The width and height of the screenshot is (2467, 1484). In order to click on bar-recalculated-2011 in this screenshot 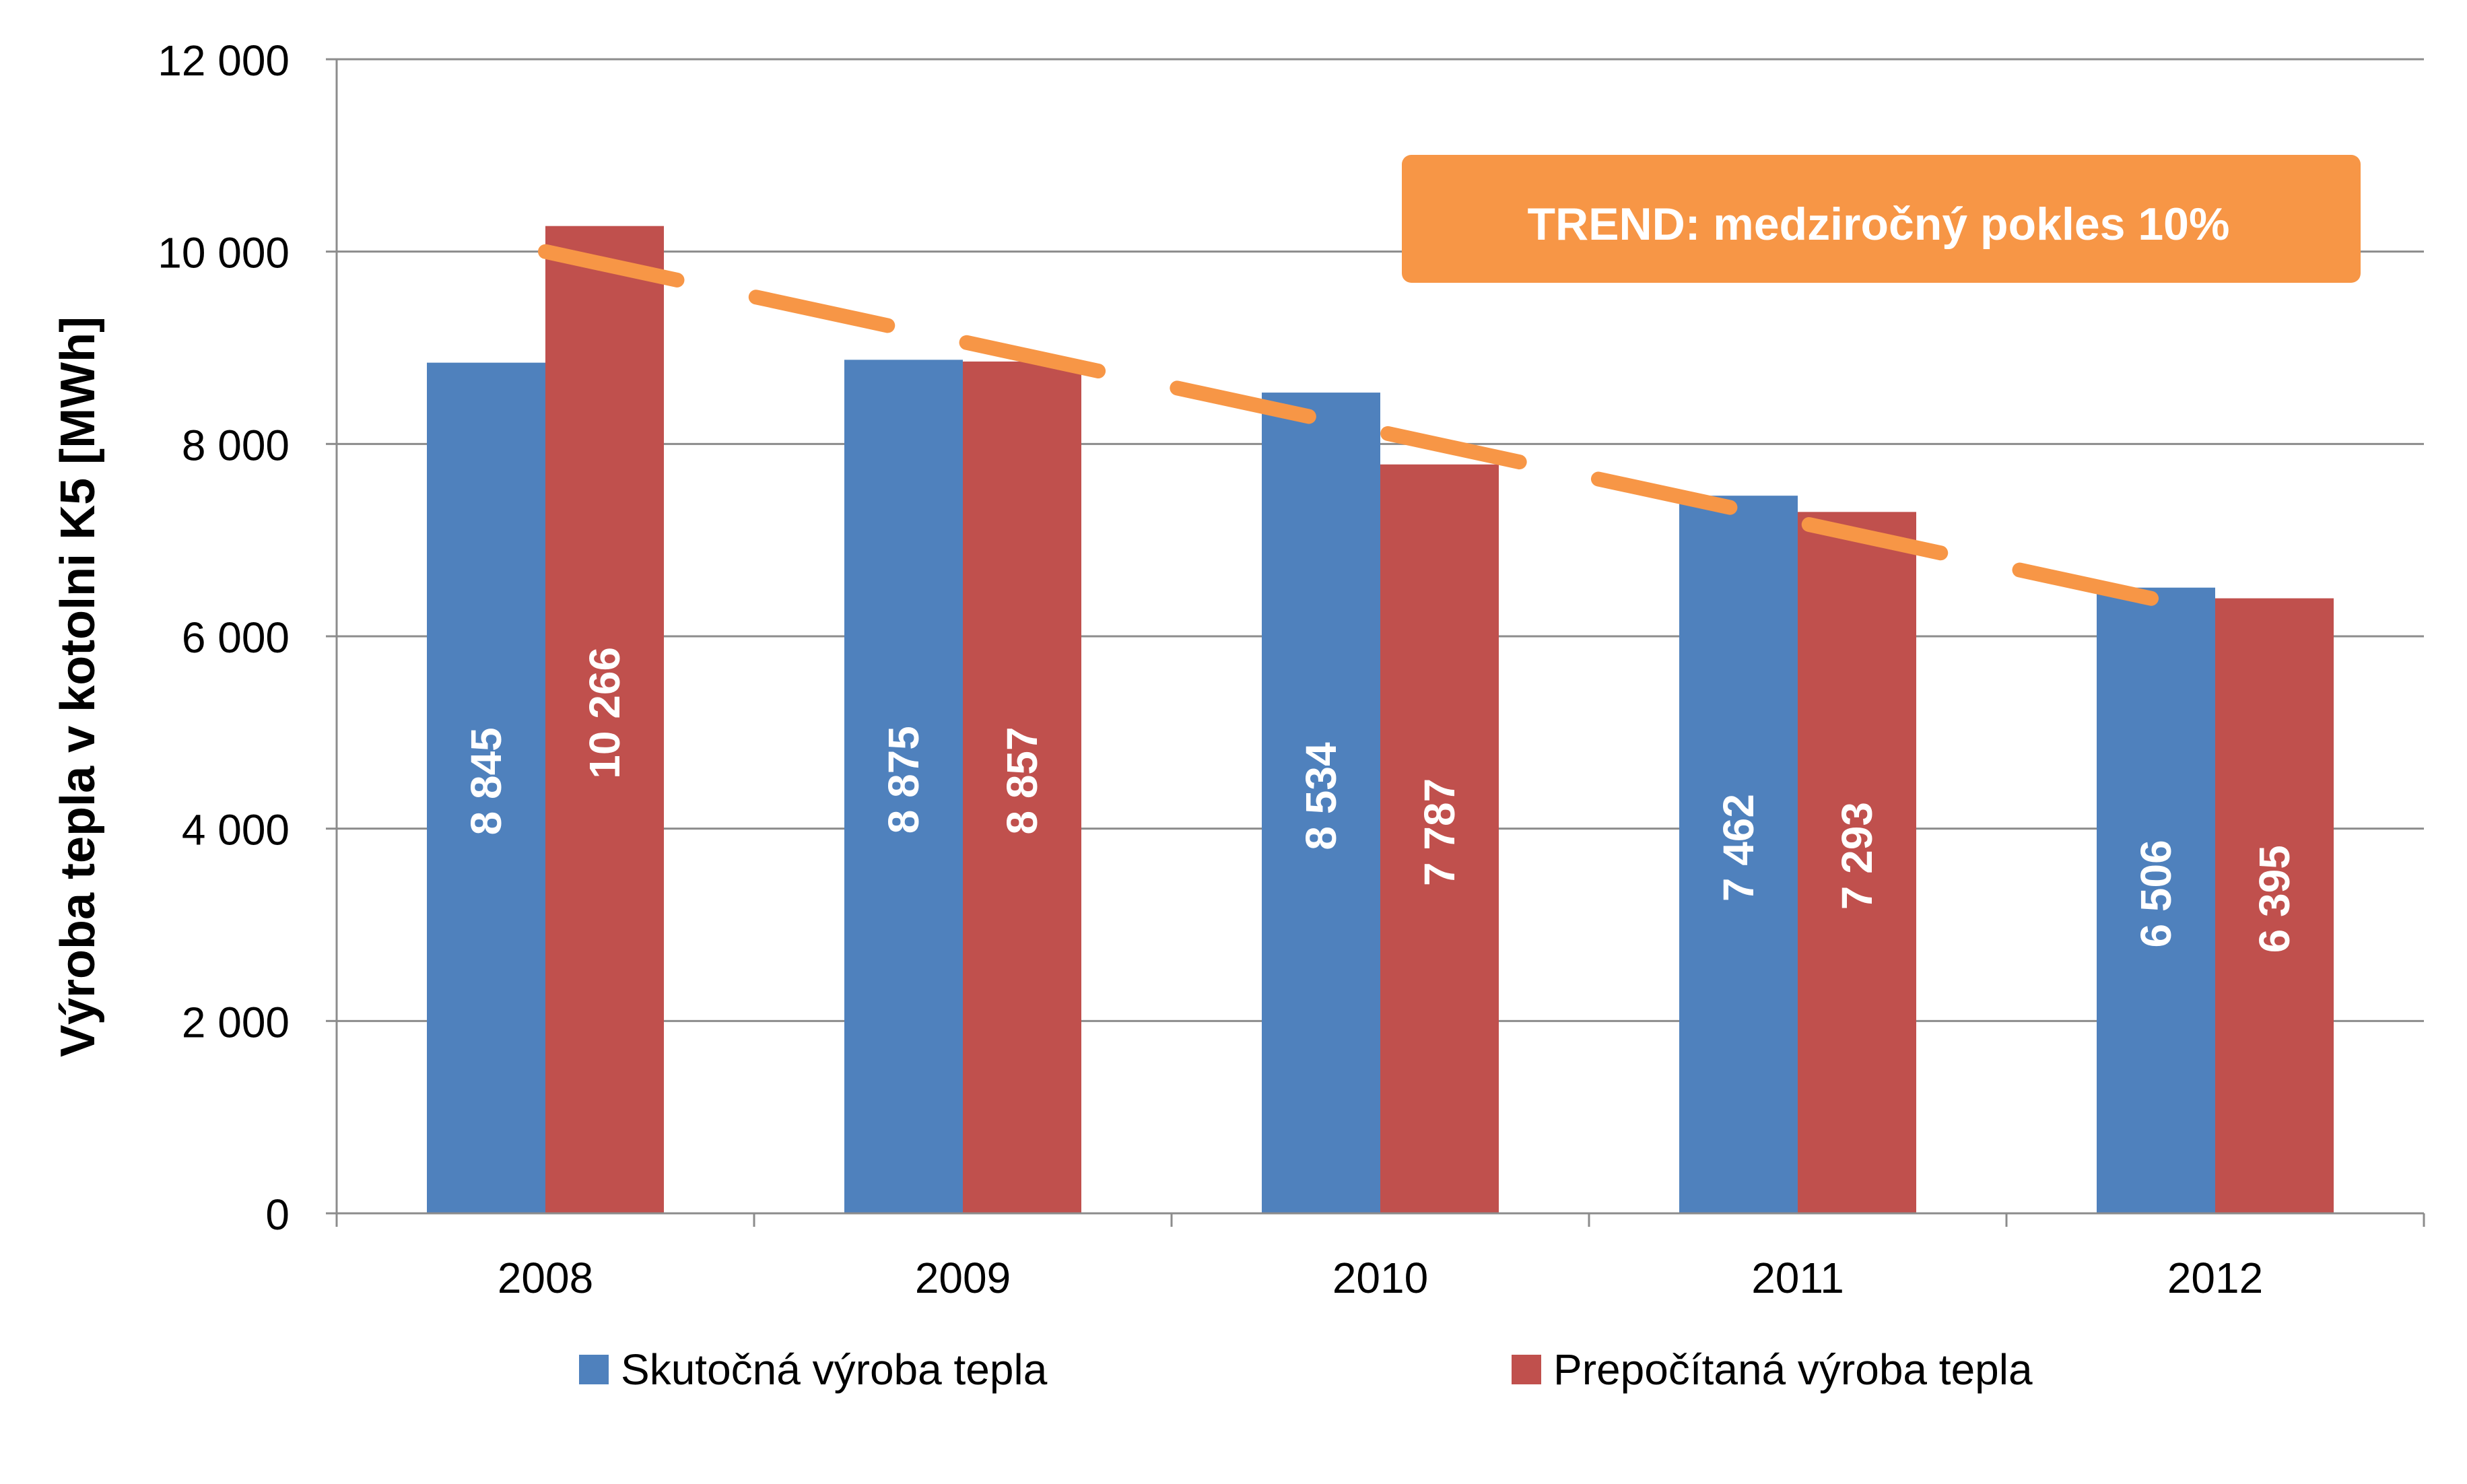, I will do `click(1857, 862)`.